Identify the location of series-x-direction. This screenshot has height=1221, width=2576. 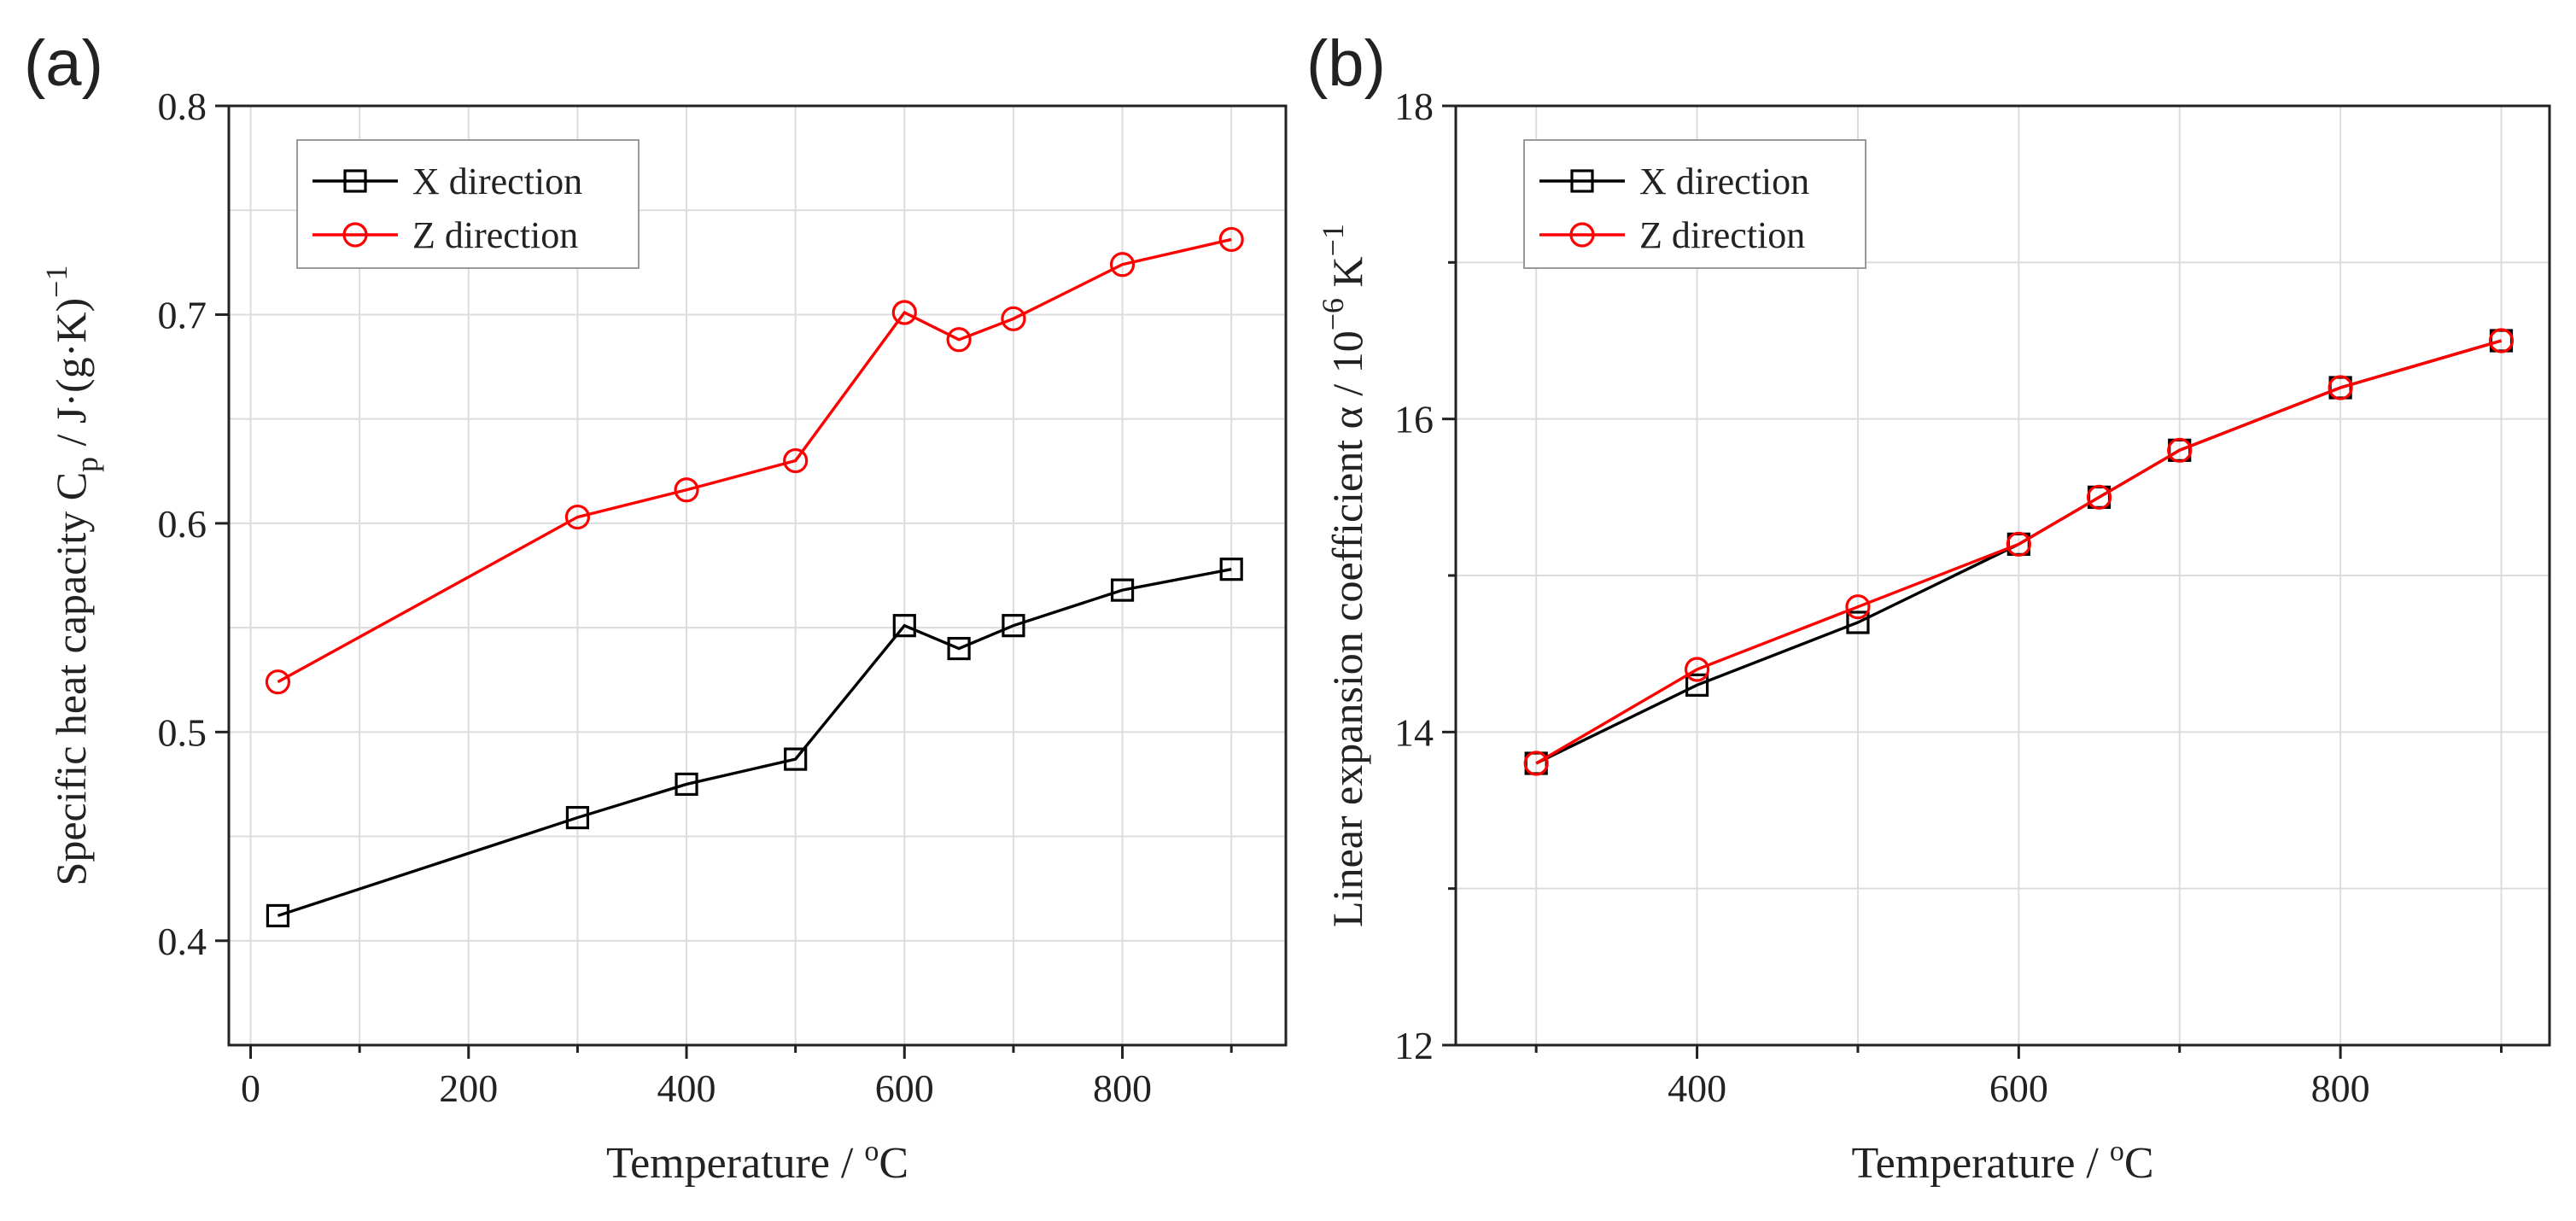
(754, 743).